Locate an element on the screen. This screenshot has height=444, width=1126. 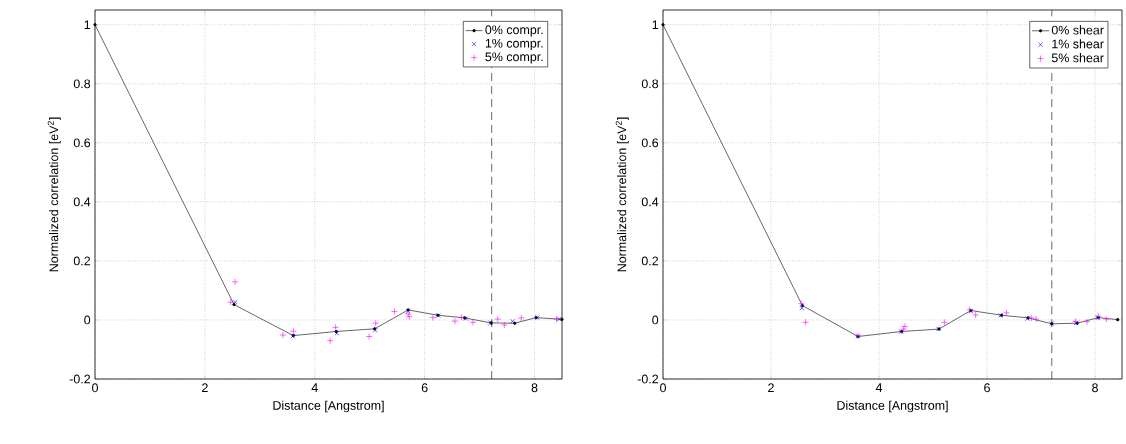
legend-label: 5% shear is located at coordinates (1077, 58).